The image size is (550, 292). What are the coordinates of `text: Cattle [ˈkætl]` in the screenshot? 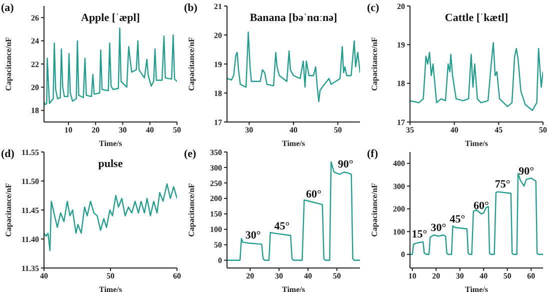 It's located at (477, 18).